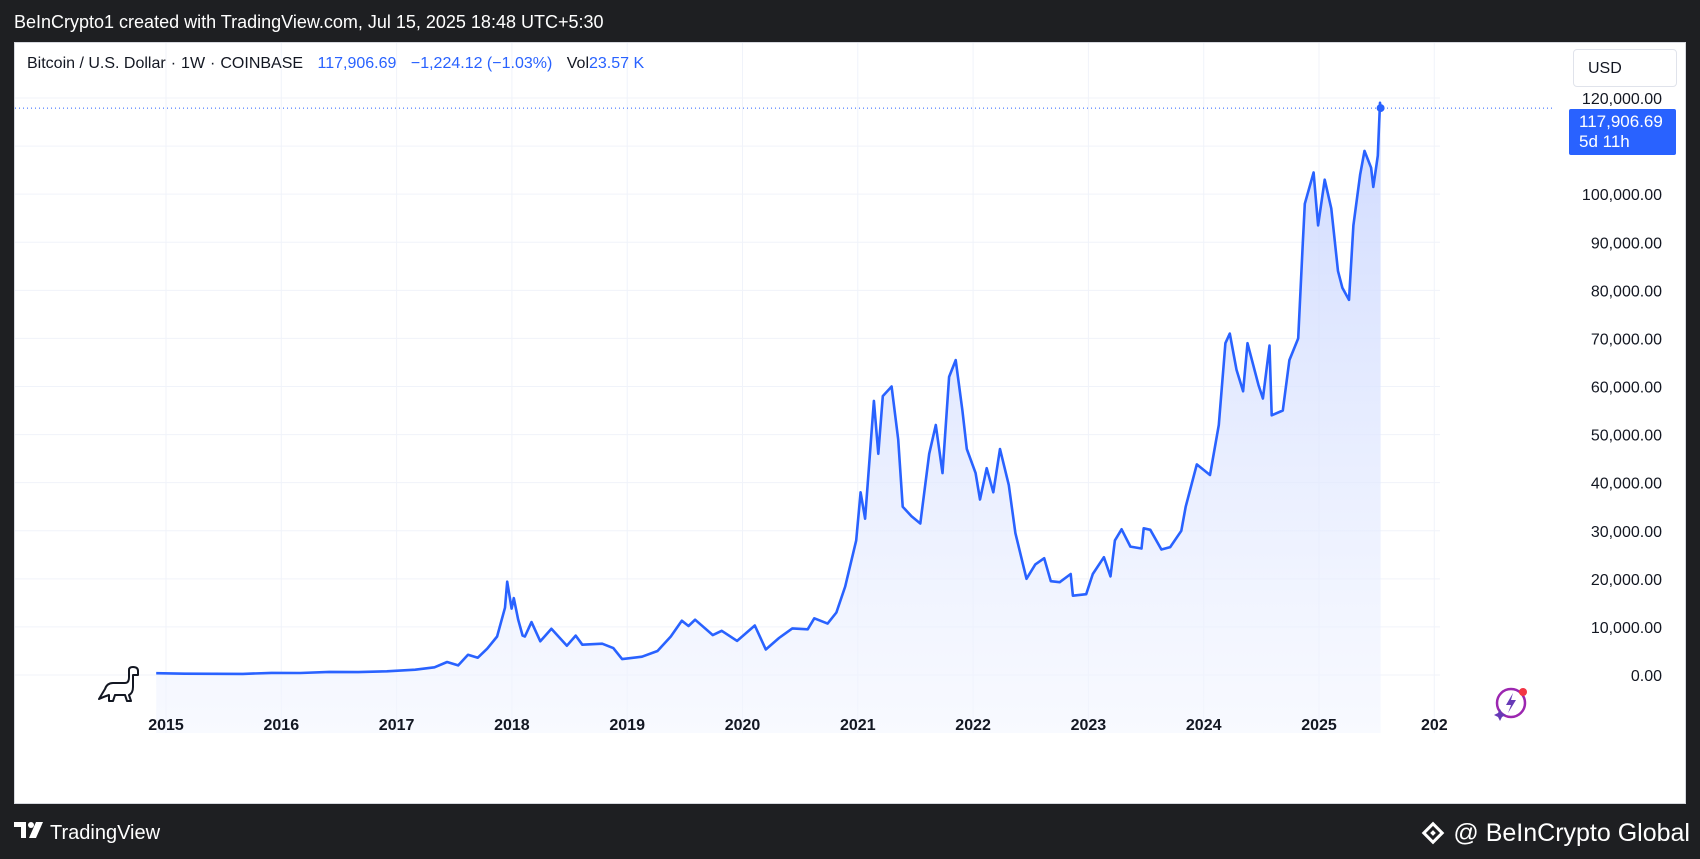 Image resolution: width=1700 pixels, height=859 pixels. Describe the element at coordinates (1626, 436) in the screenshot. I see `y-tick-label: 50,000.00` at that location.